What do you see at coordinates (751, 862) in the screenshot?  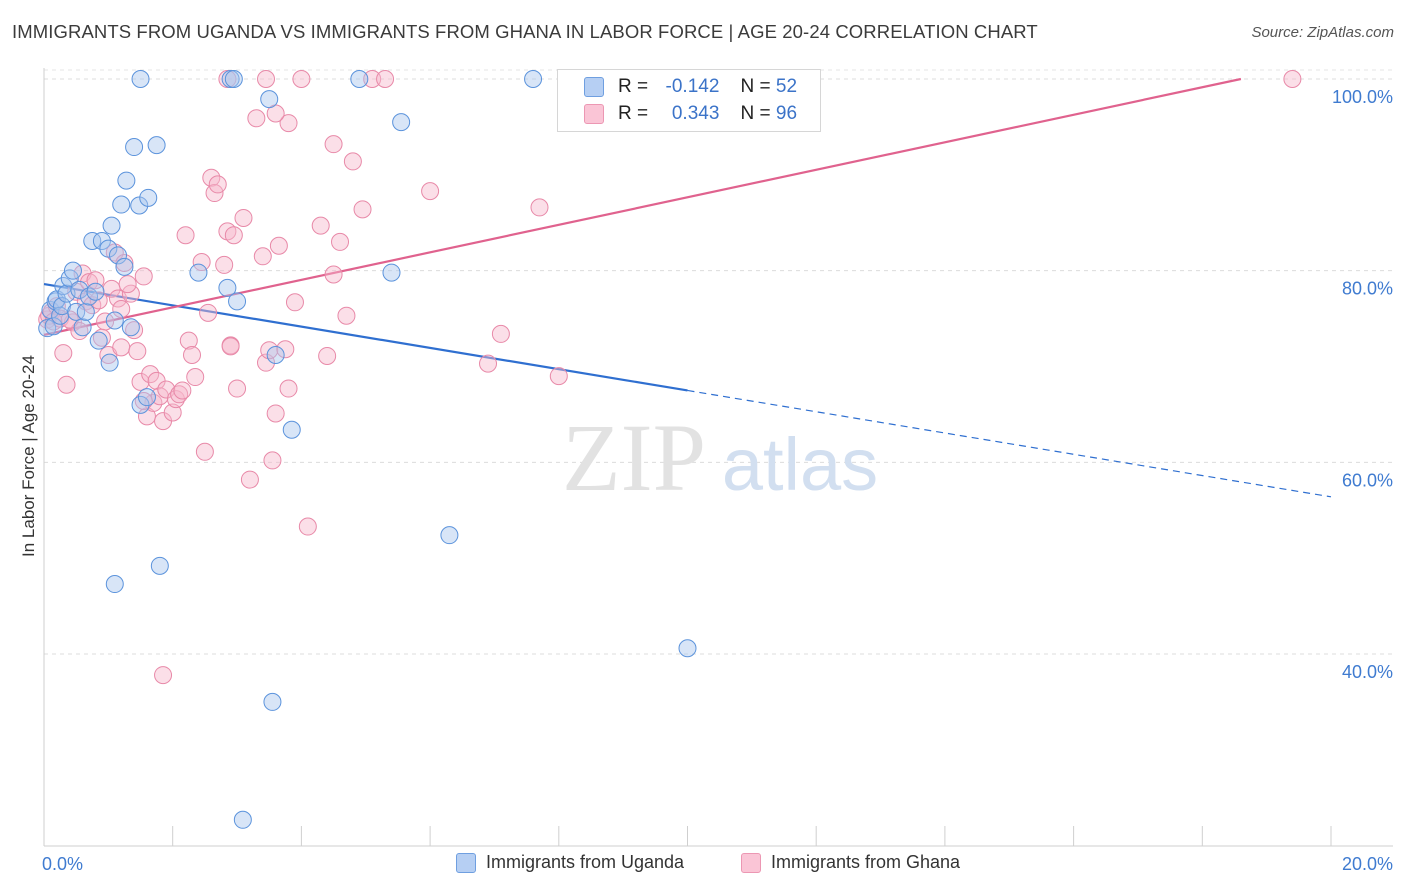 I see `legend-ghana-swatch` at bounding box center [751, 862].